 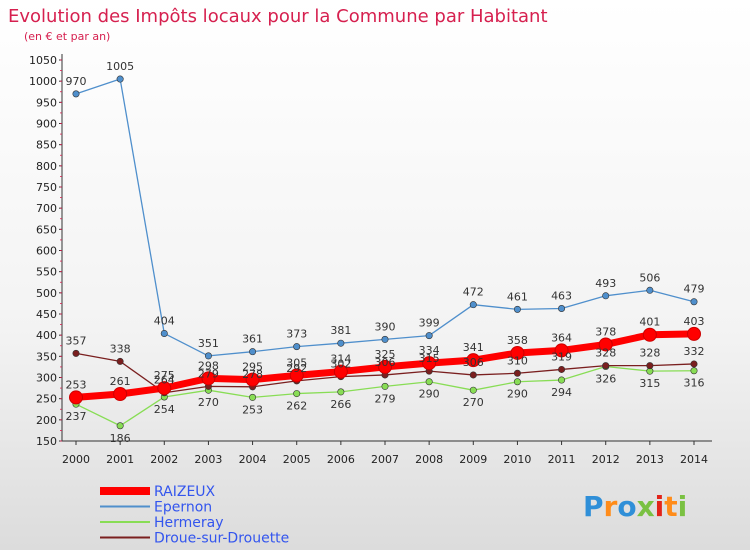 What do you see at coordinates (164, 459) in the screenshot?
I see `x-tick-label: 2002` at bounding box center [164, 459].